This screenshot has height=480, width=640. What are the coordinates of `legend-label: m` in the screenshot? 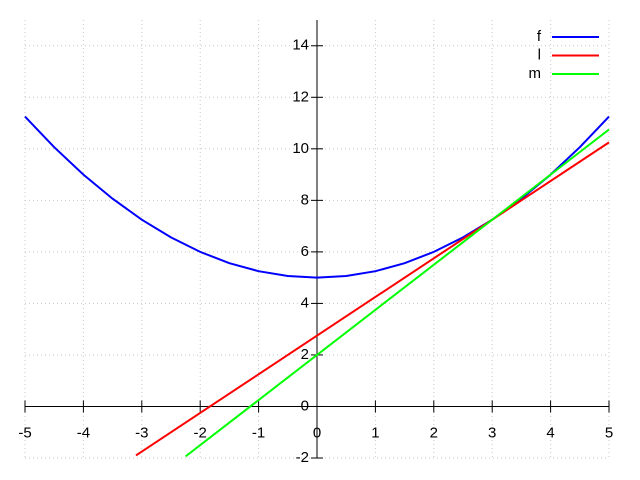 It's located at (535, 73).